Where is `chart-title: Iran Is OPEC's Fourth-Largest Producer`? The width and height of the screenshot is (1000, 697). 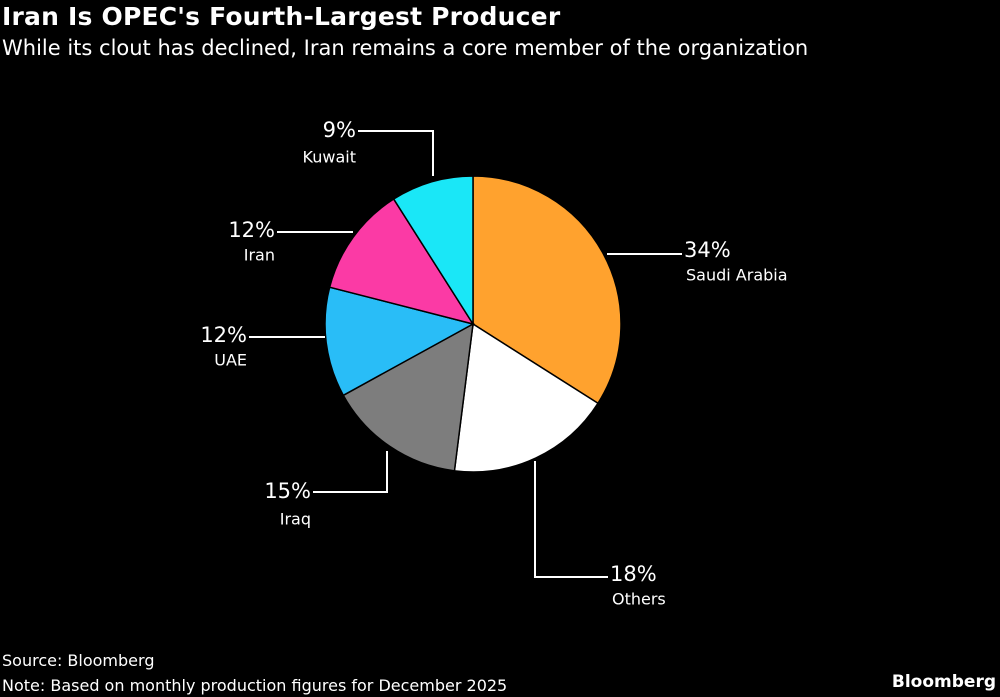
chart-title: Iran Is OPEC's Fourth-Largest Producer is located at coordinates (281, 16).